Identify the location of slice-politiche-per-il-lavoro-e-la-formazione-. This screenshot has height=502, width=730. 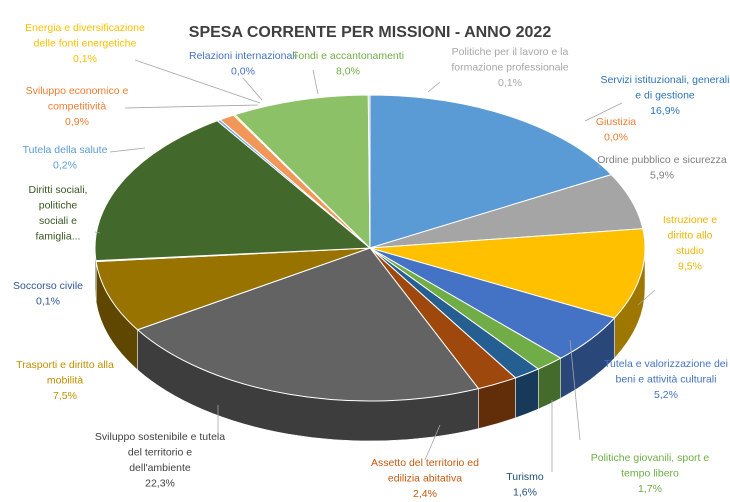
(369, 171).